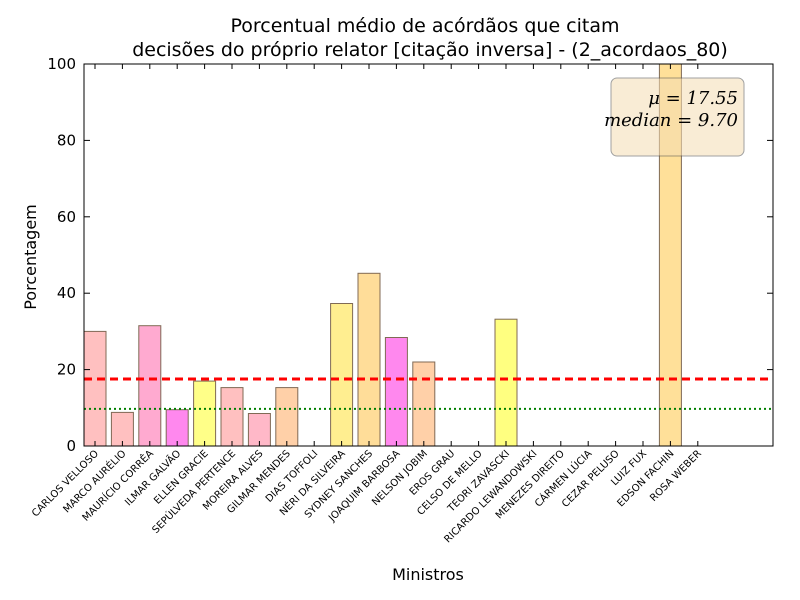 The height and width of the screenshot is (600, 800). I want to click on stats-box: μ = 17.55 median = 9.70, so click(674, 117).